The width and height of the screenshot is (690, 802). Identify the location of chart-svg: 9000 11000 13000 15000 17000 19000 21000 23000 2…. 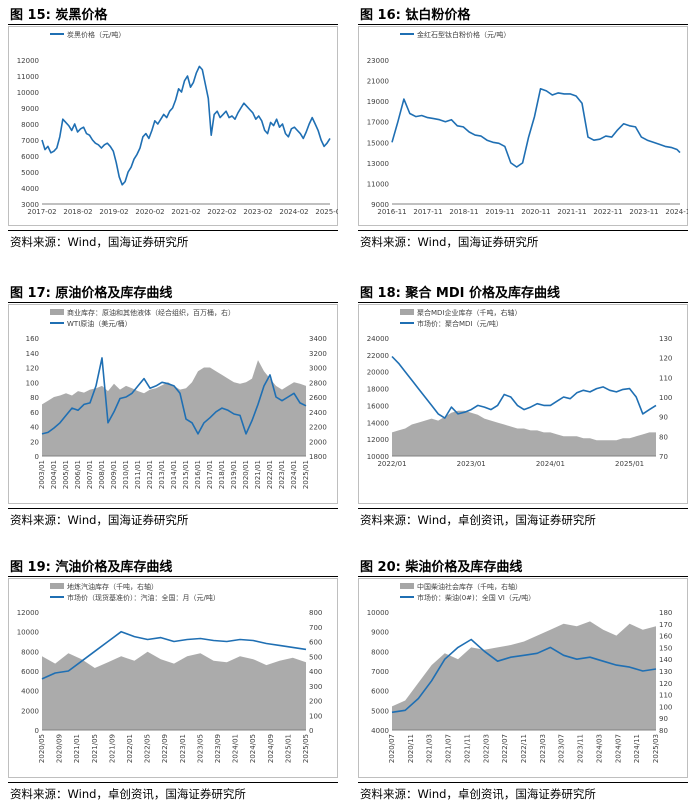
(524, 126).